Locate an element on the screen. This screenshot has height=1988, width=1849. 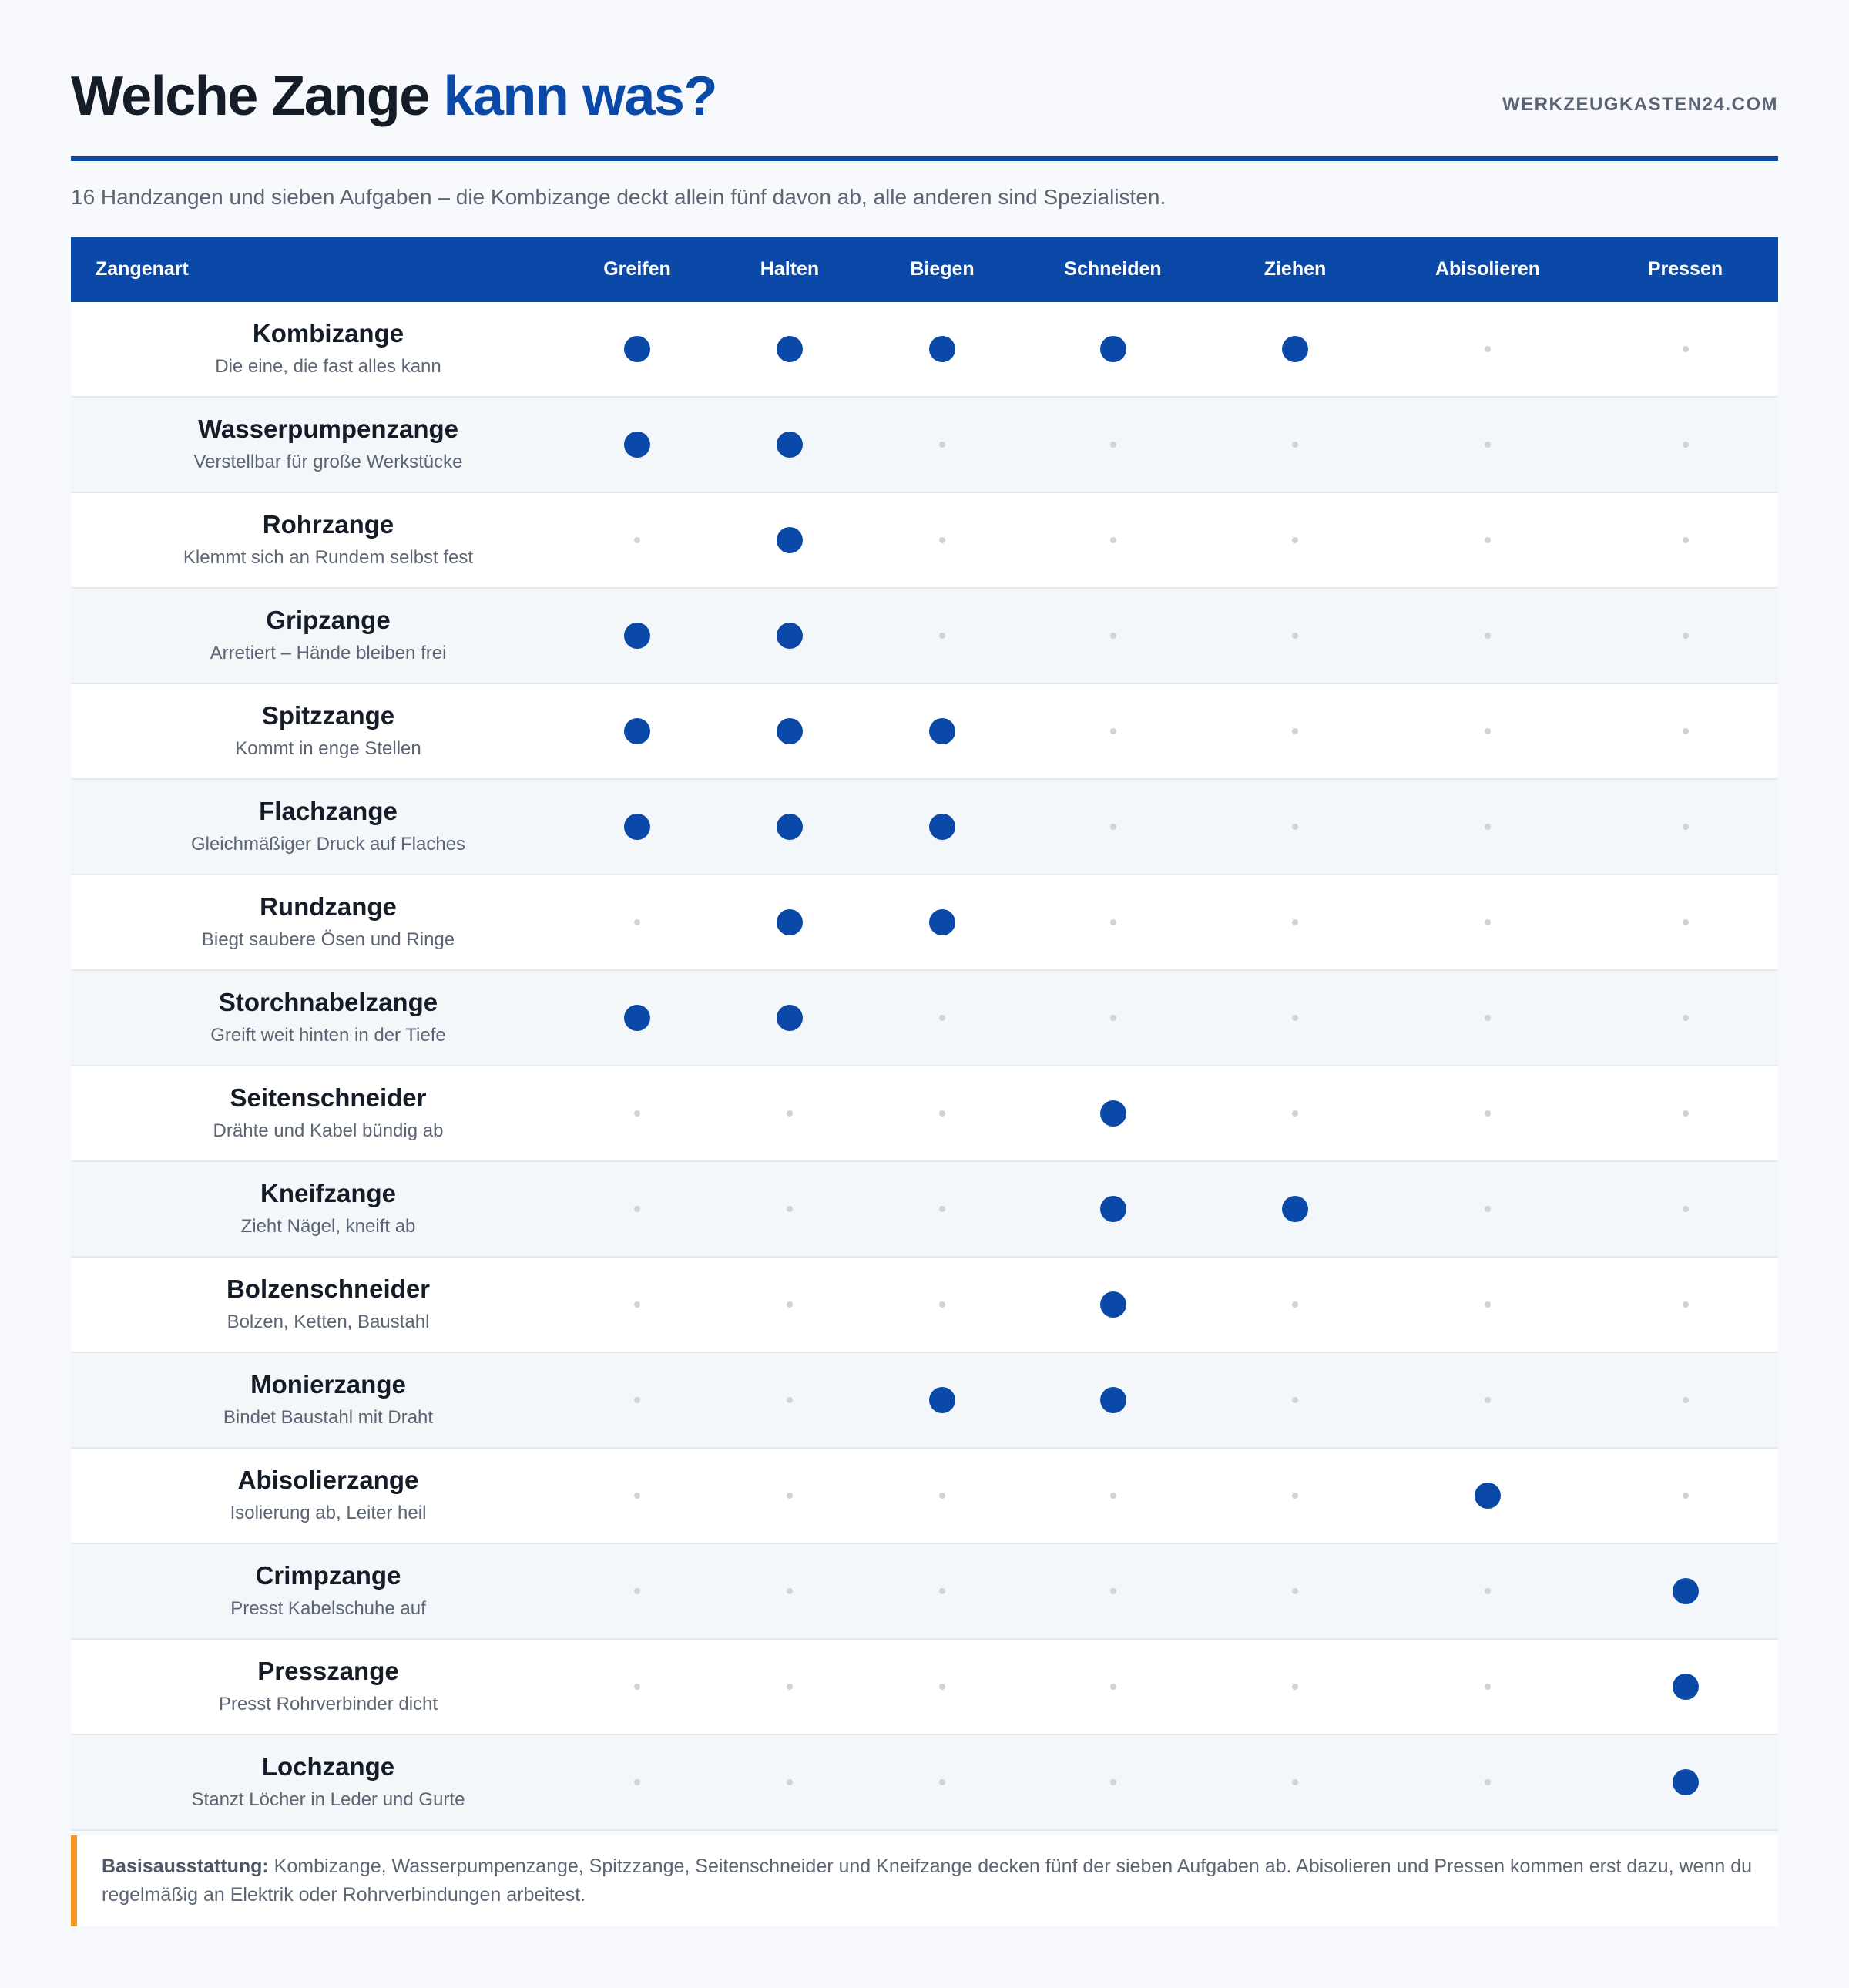
column-header: Halten is located at coordinates (789, 269).